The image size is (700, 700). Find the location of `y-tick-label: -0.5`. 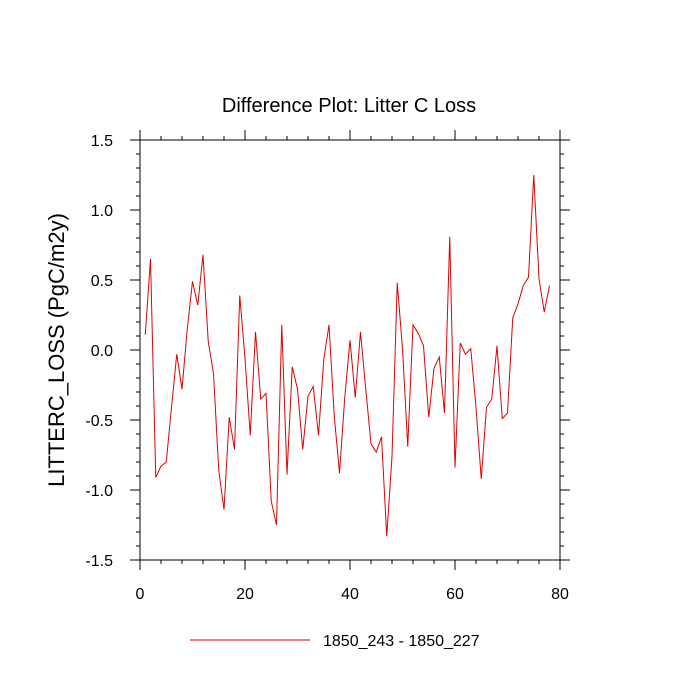

y-tick-label: -0.5 is located at coordinates (99, 421).